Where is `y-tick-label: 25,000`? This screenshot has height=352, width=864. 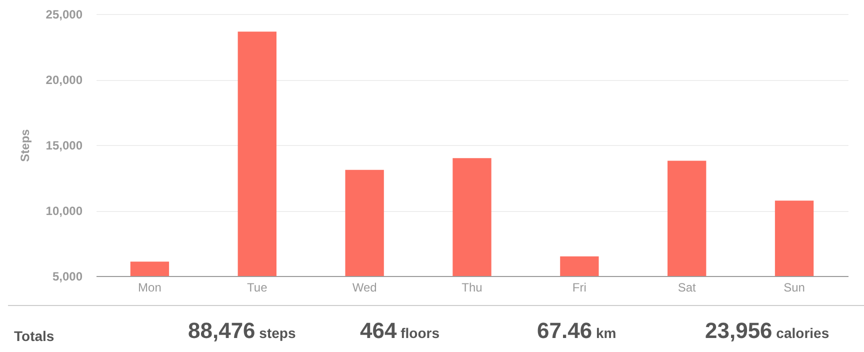 y-tick-label: 25,000 is located at coordinates (64, 15).